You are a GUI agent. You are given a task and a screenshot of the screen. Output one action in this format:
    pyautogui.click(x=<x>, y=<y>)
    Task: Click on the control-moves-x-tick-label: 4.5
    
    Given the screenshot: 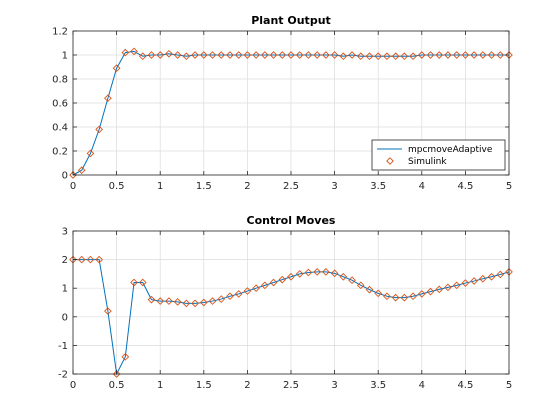 What is the action you would take?
    pyautogui.click(x=465, y=385)
    